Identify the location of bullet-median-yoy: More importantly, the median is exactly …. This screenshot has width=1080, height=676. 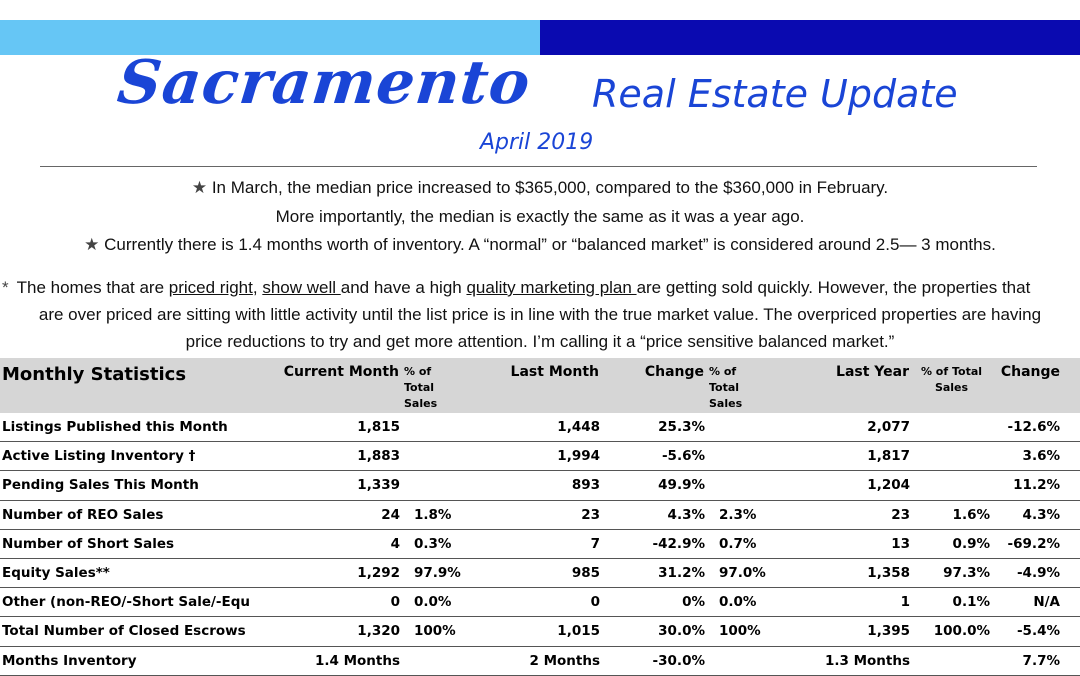
(540, 216).